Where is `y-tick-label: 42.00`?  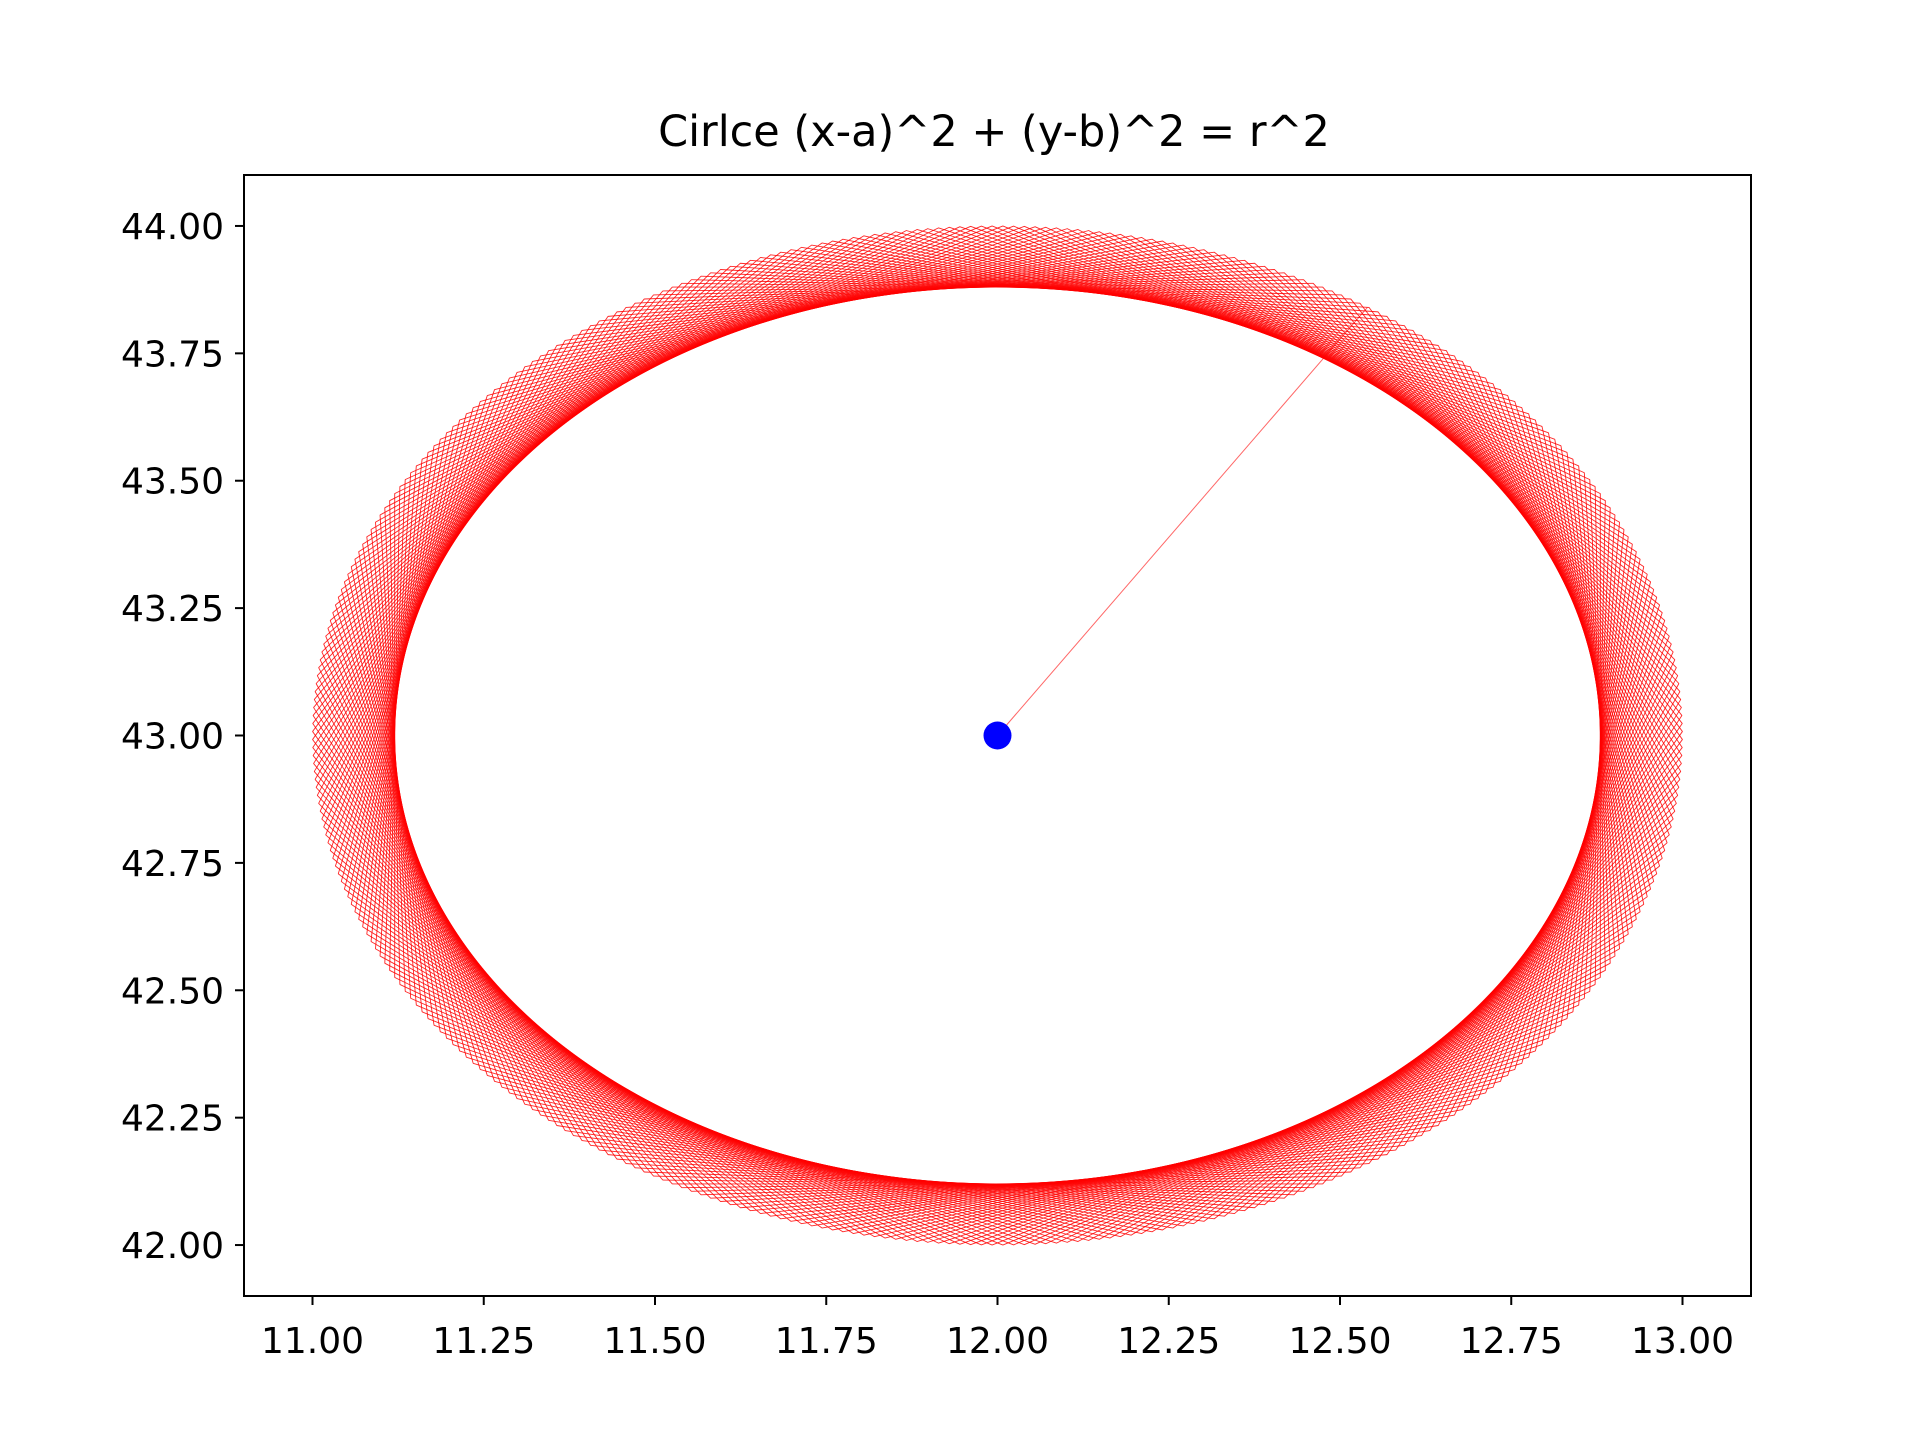 y-tick-label: 42.00 is located at coordinates (172, 1246).